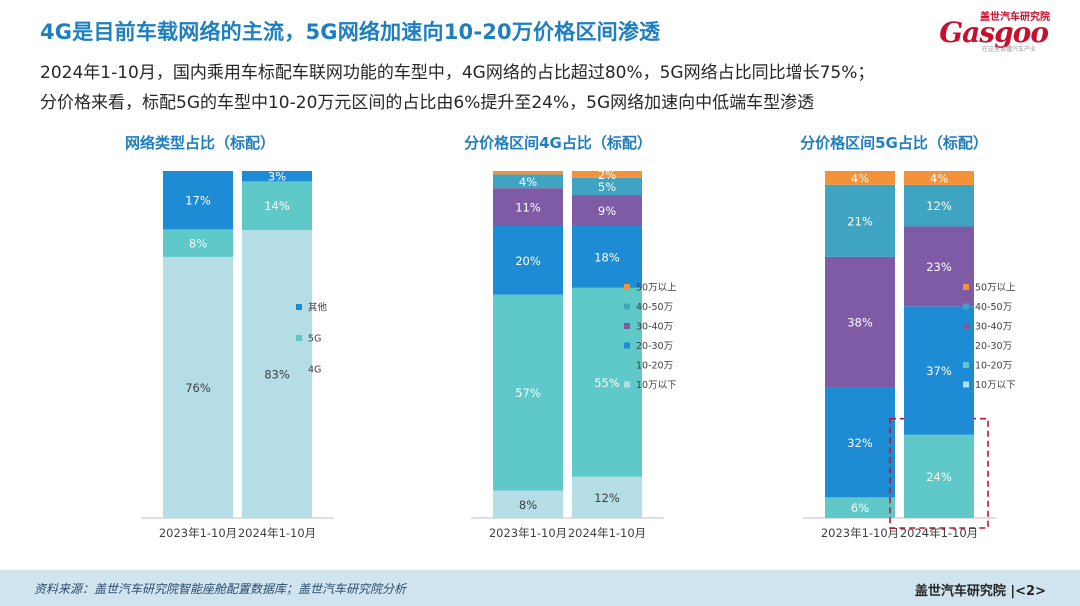  What do you see at coordinates (627, 326) in the screenshot?
I see `chart2-legend-swatch-30-40万` at bounding box center [627, 326].